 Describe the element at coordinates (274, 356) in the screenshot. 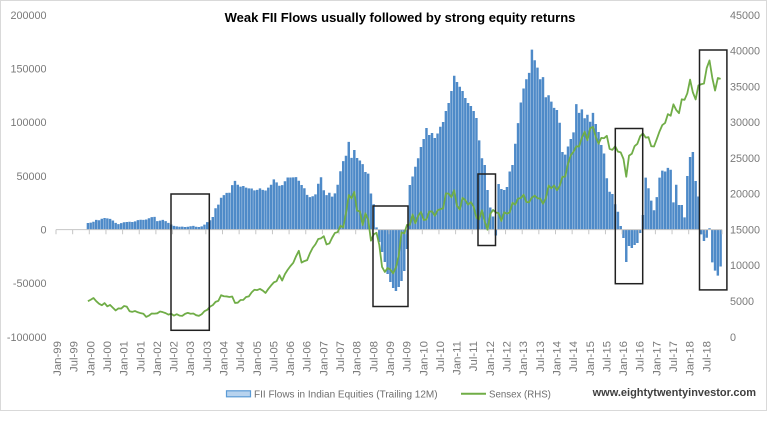

I see `svg-text: Jul-05` at that location.